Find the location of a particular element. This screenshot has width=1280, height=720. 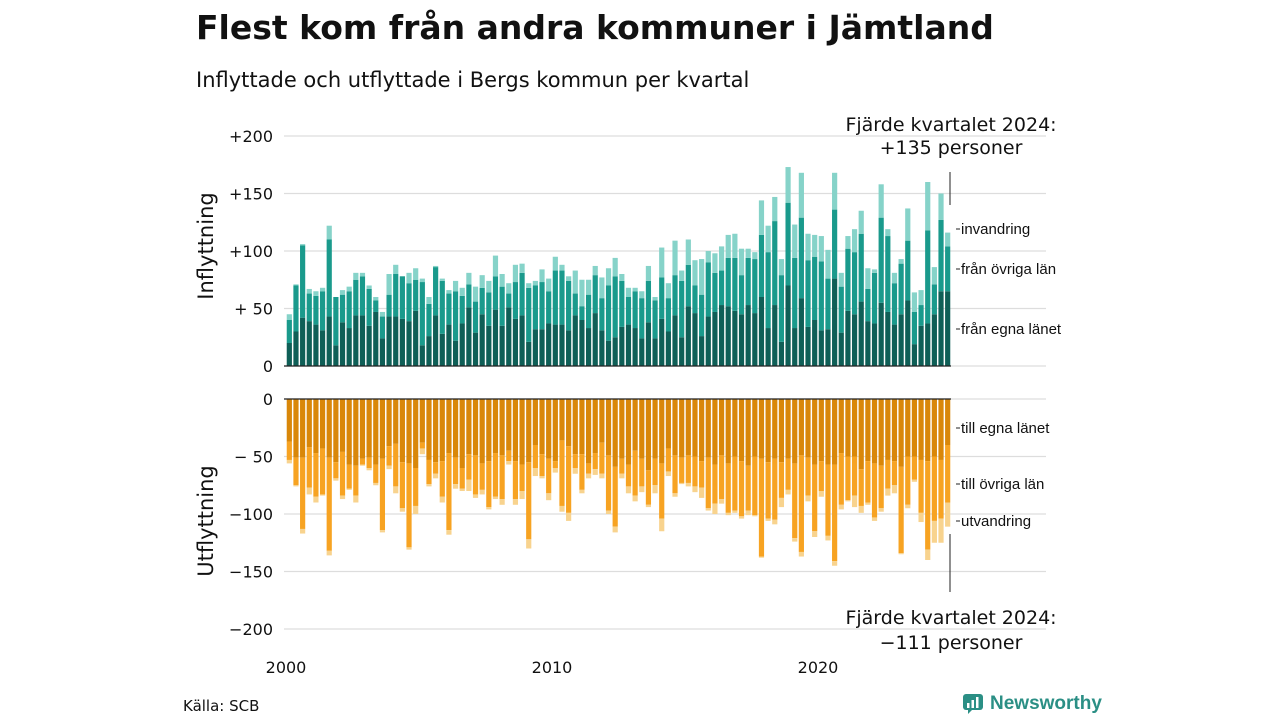

x-tick-label: 2020 is located at coordinates (818, 667).